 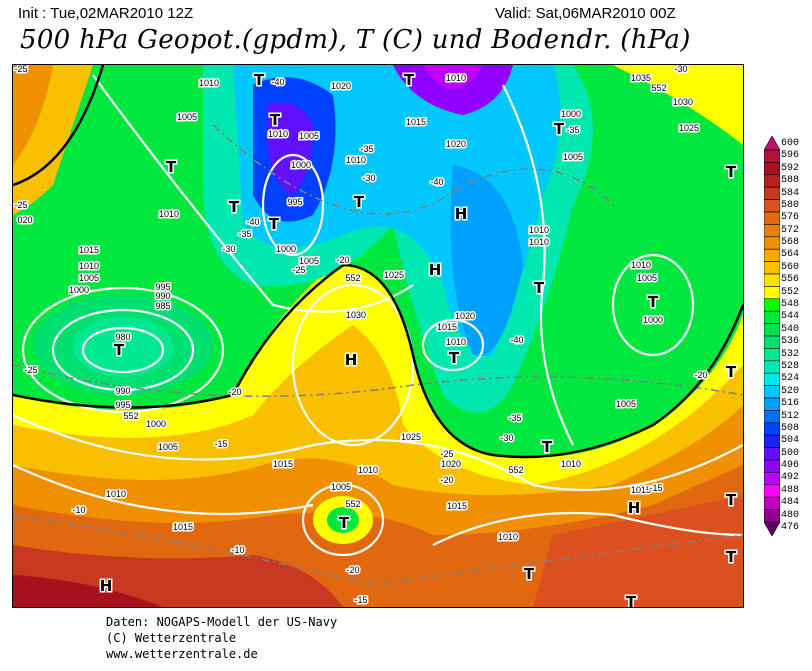 I want to click on legend-label: 504, so click(x=790, y=441).